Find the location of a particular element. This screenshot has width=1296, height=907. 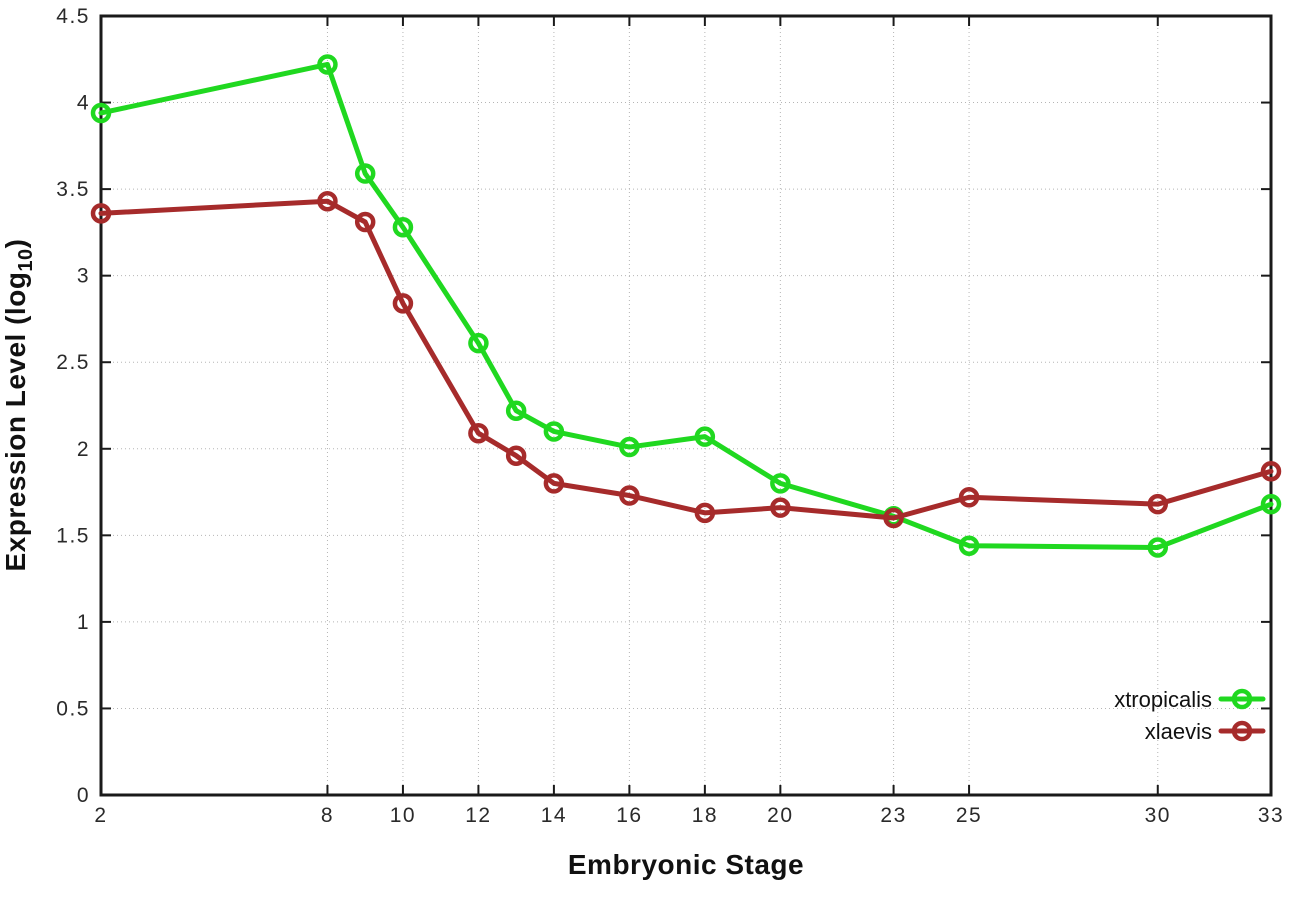

y-tick-label: 0 is located at coordinates (83, 795).